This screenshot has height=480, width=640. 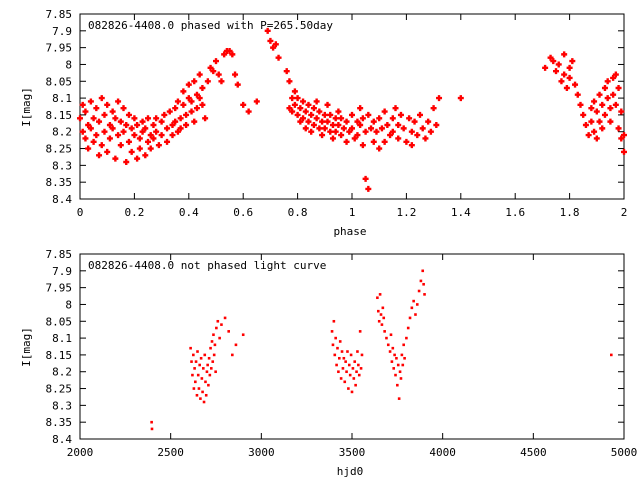 What do you see at coordinates (59, 288) in the screenshot?
I see `unphased-y-tick-label: 7.95` at bounding box center [59, 288].